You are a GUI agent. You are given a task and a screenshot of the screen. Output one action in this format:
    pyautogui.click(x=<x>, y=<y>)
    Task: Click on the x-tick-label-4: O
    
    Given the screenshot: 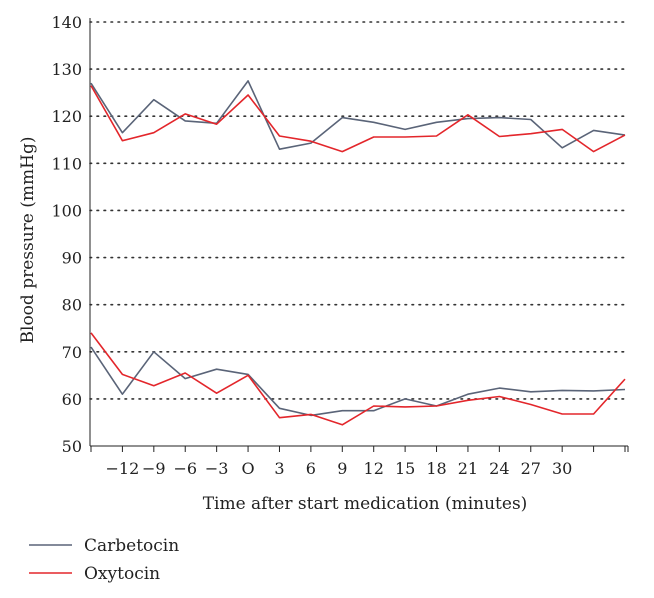 What is the action you would take?
    pyautogui.click(x=247, y=468)
    